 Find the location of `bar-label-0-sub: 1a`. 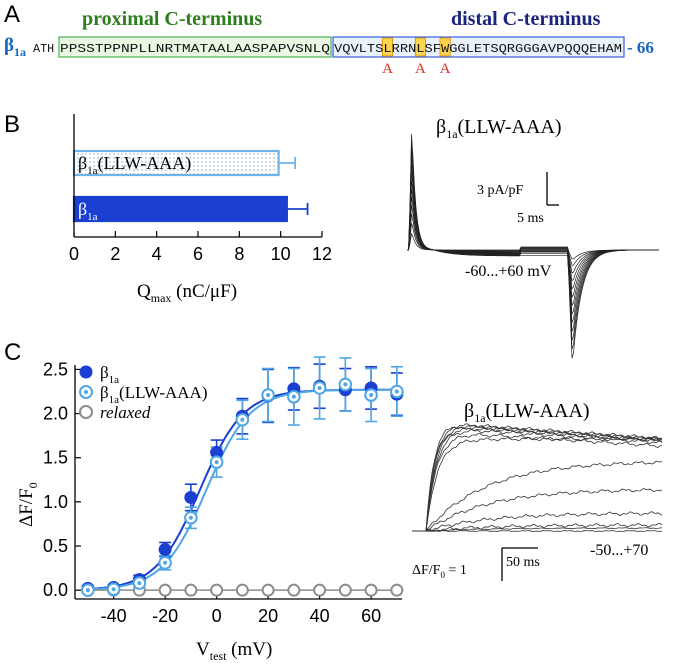

bar-label-0-sub: 1a is located at coordinates (92, 171).